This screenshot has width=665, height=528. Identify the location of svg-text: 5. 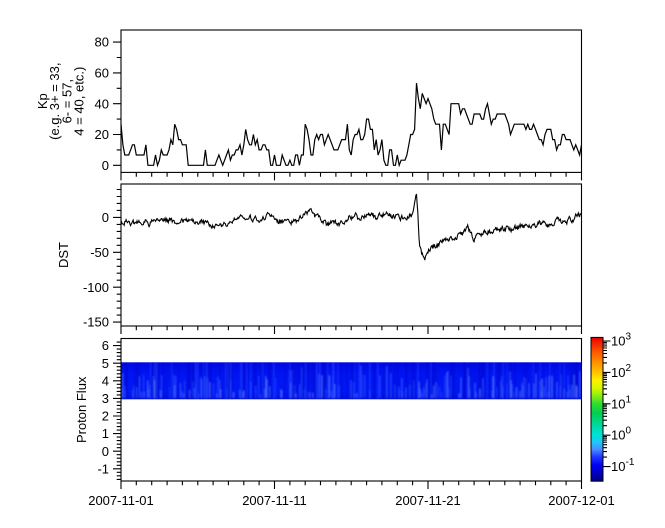
(105, 363).